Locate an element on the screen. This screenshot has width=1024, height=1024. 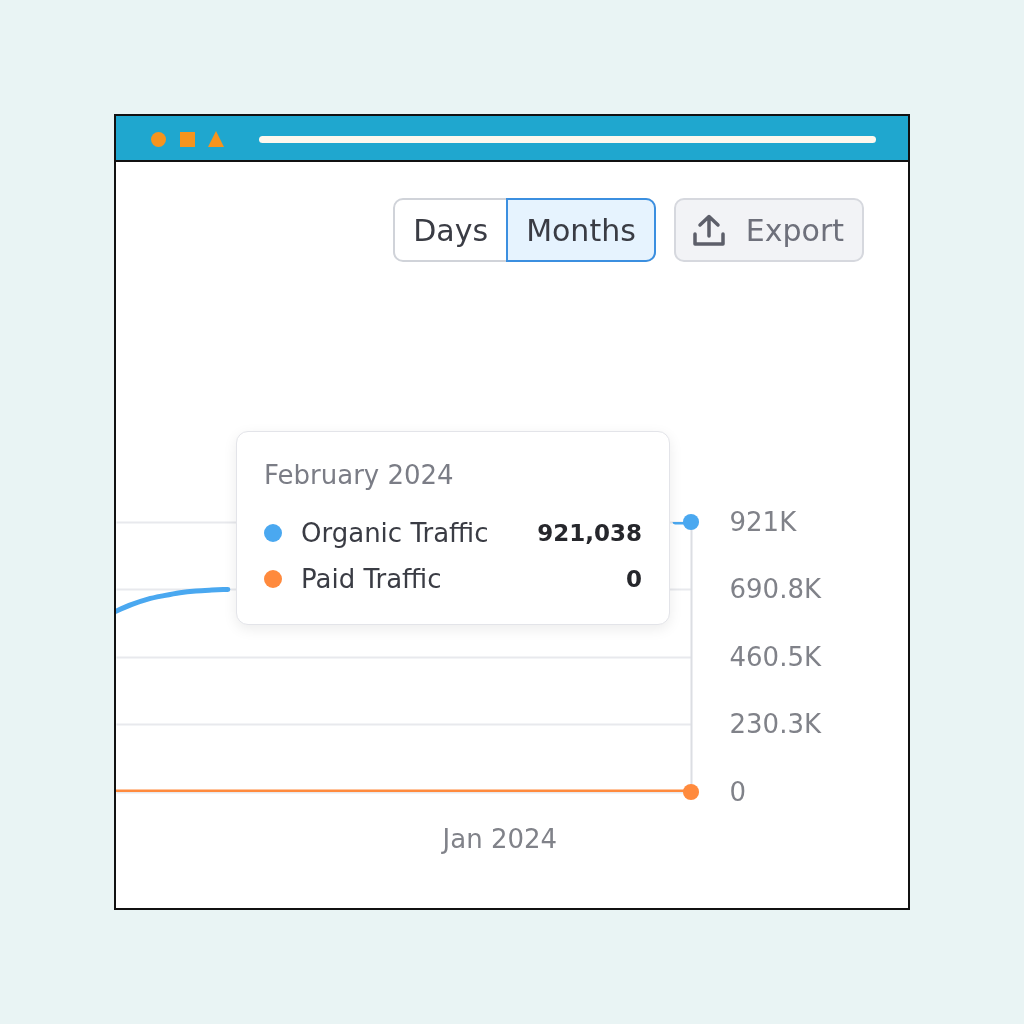
text: February 2024 is located at coordinates (359, 475).